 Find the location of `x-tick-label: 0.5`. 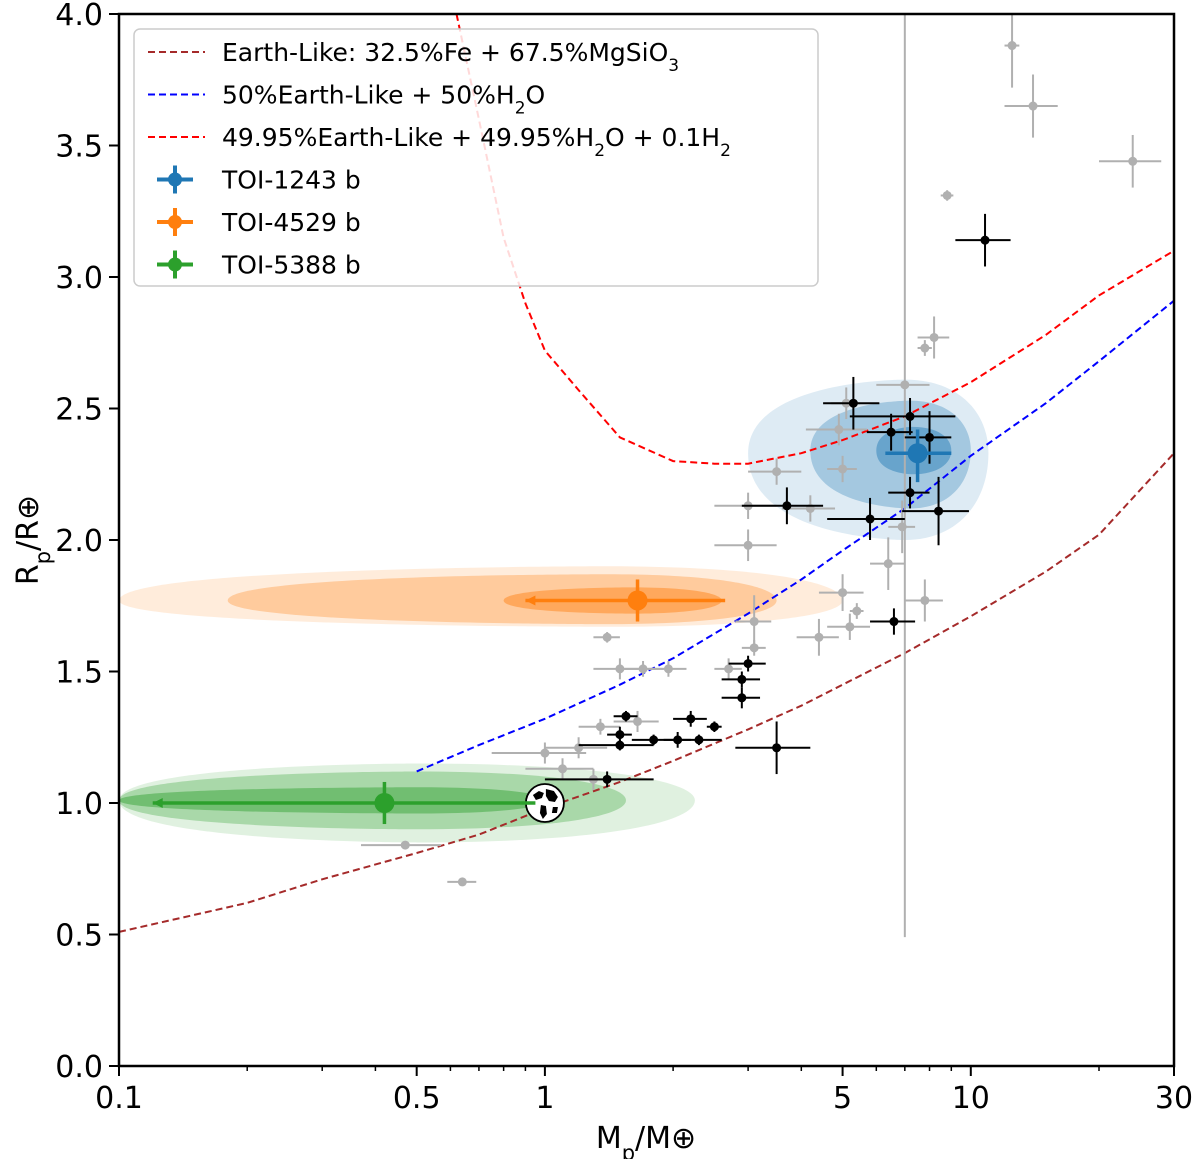

x-tick-label: 0.5 is located at coordinates (417, 1098).